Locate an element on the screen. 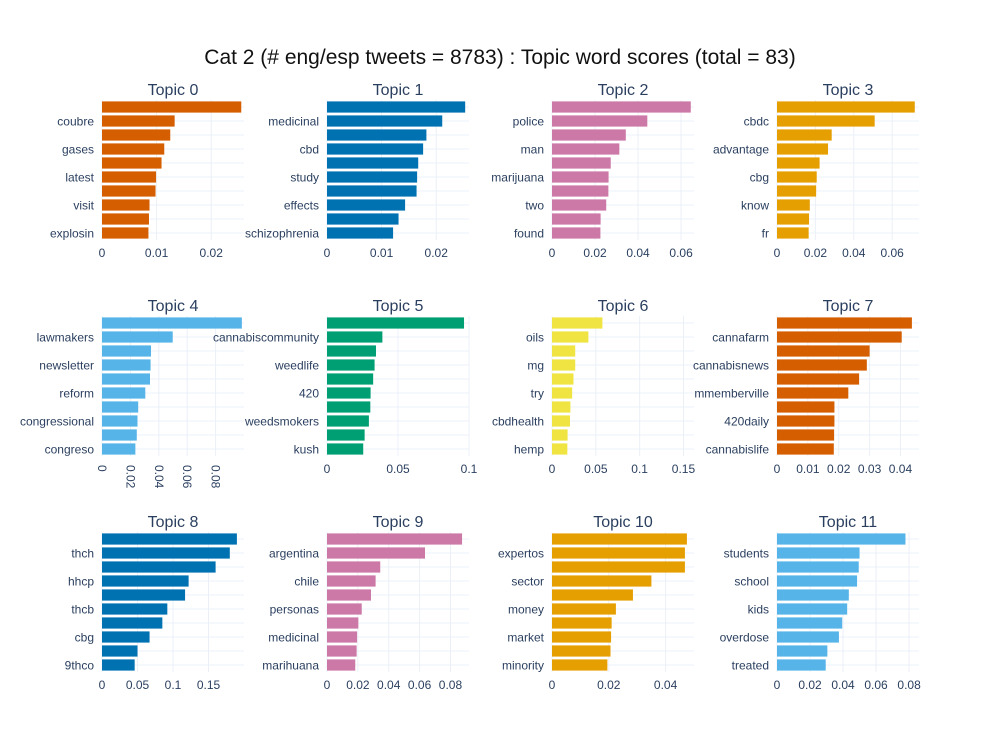  subplot-title: Topic 3 is located at coordinates (848, 90).